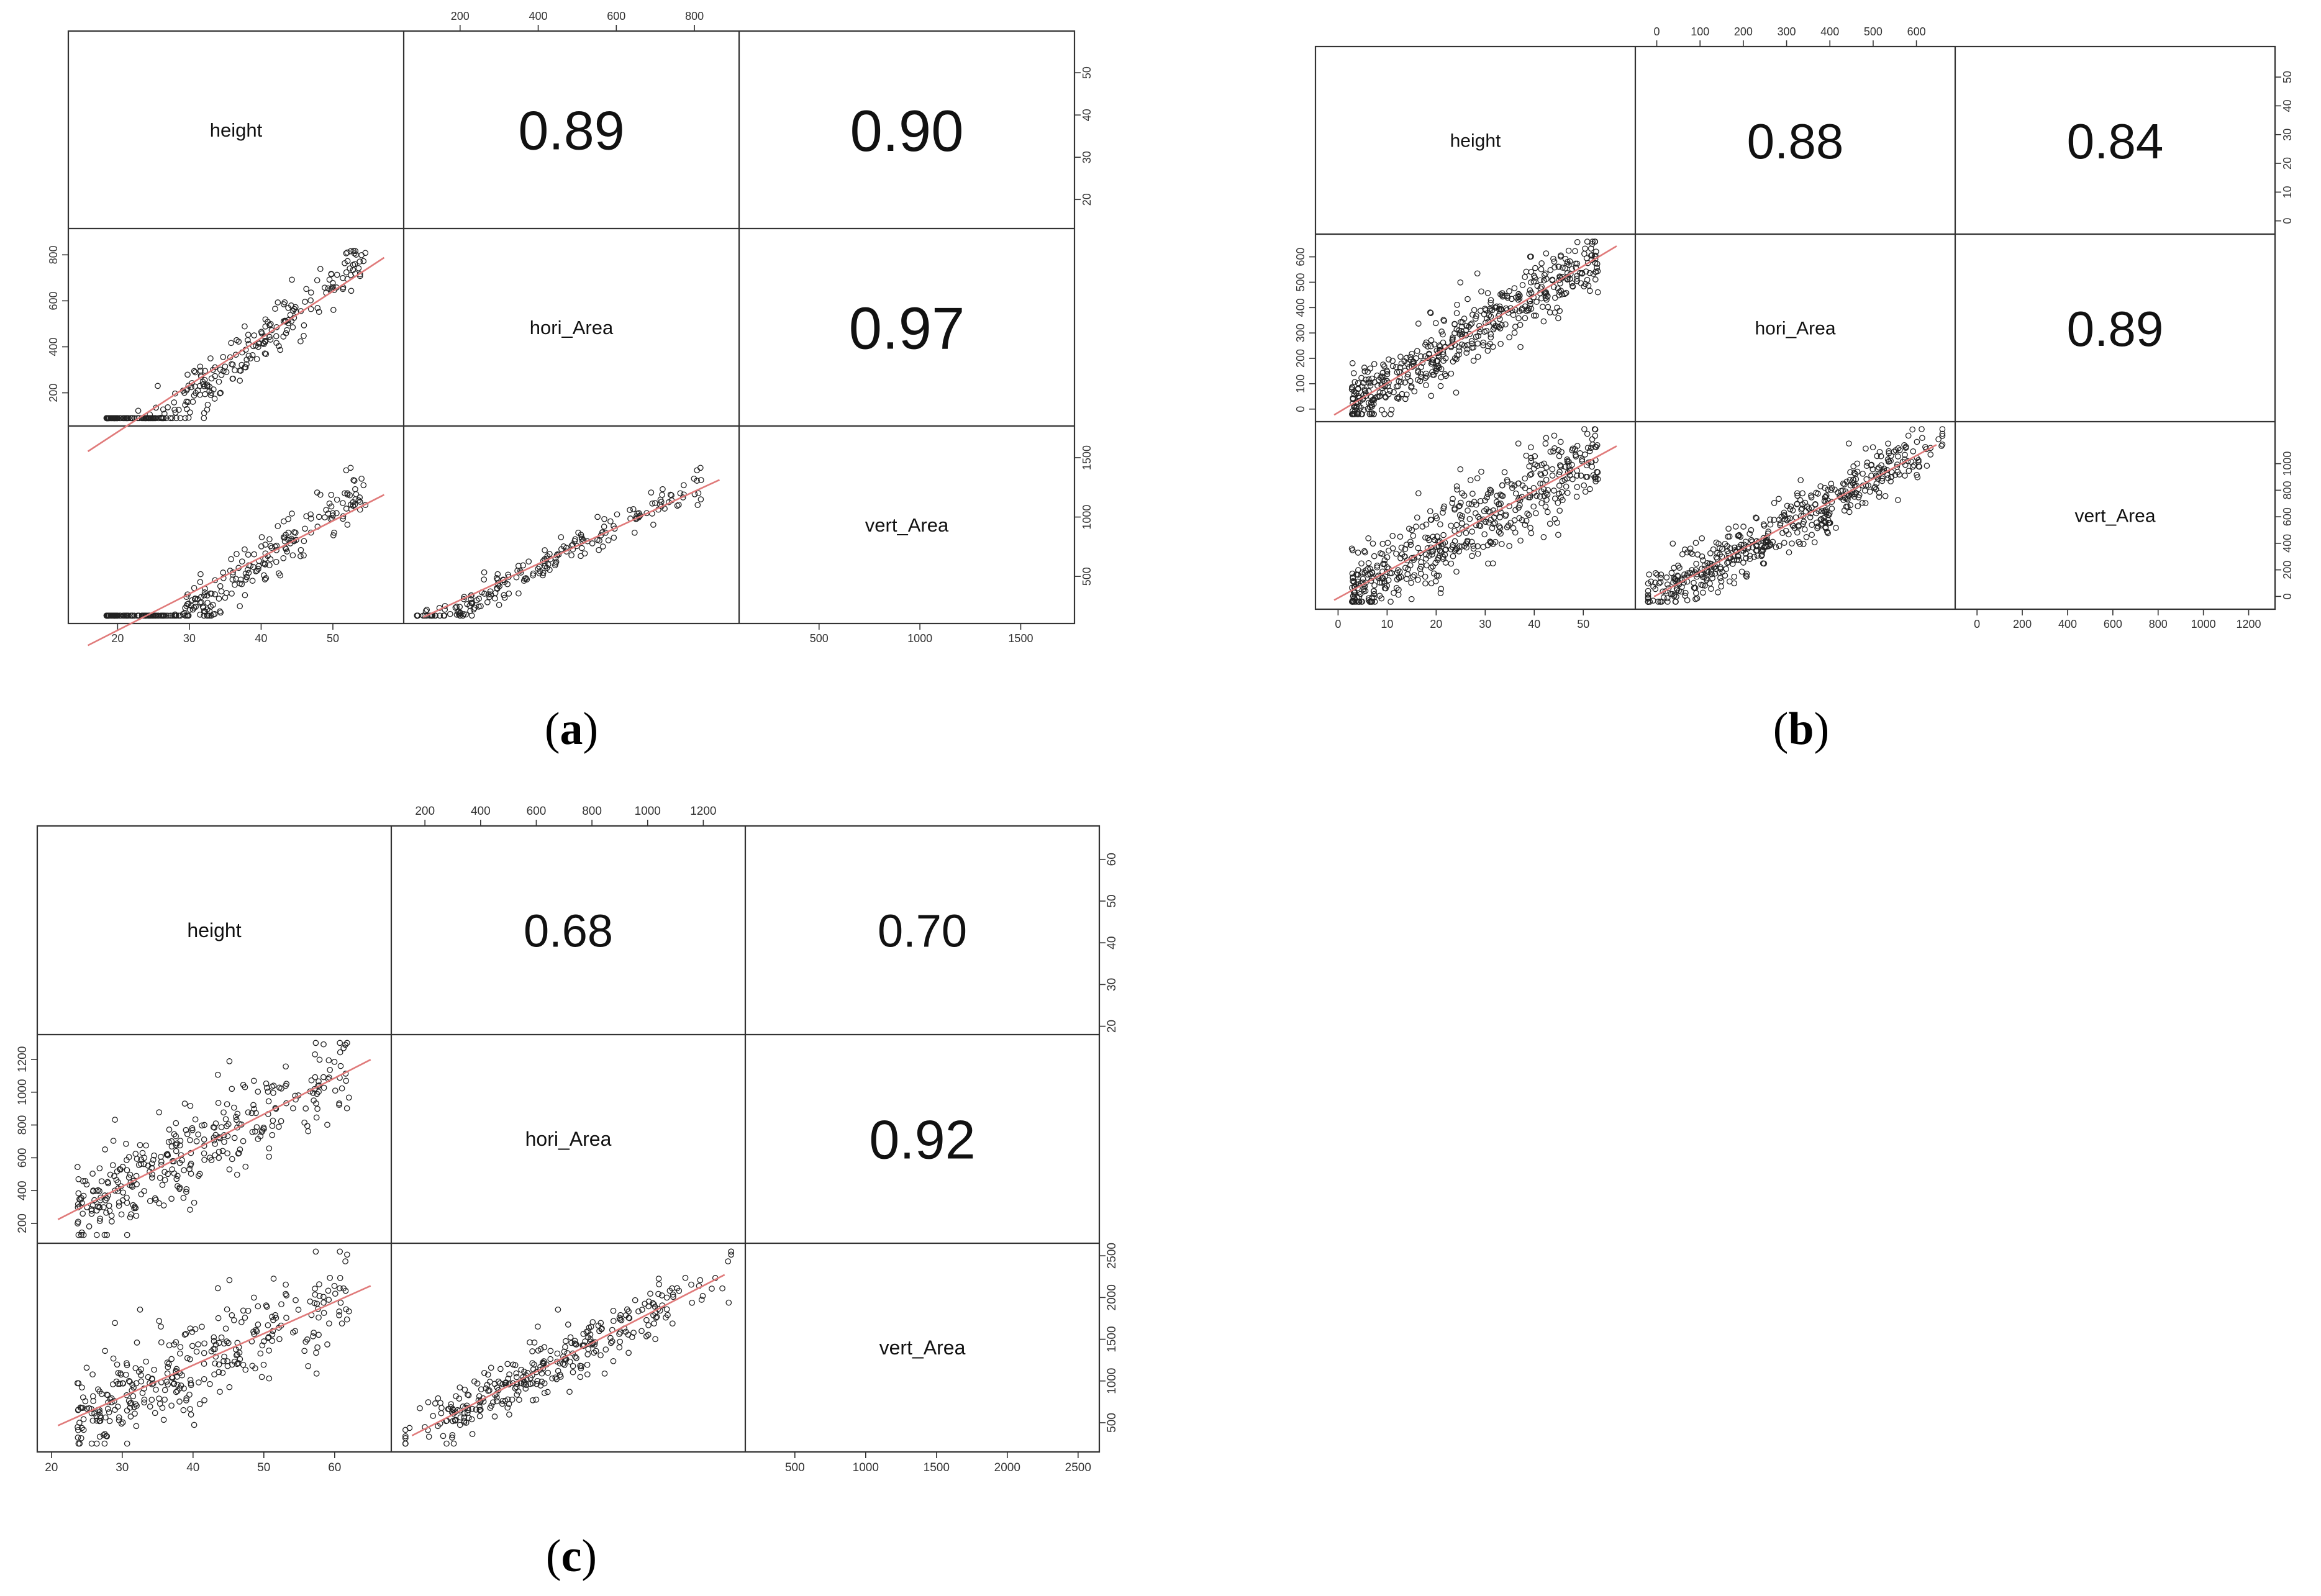 The image size is (2321, 1596). What do you see at coordinates (2203, 624) in the screenshot?
I see `tick-label: 1000` at bounding box center [2203, 624].